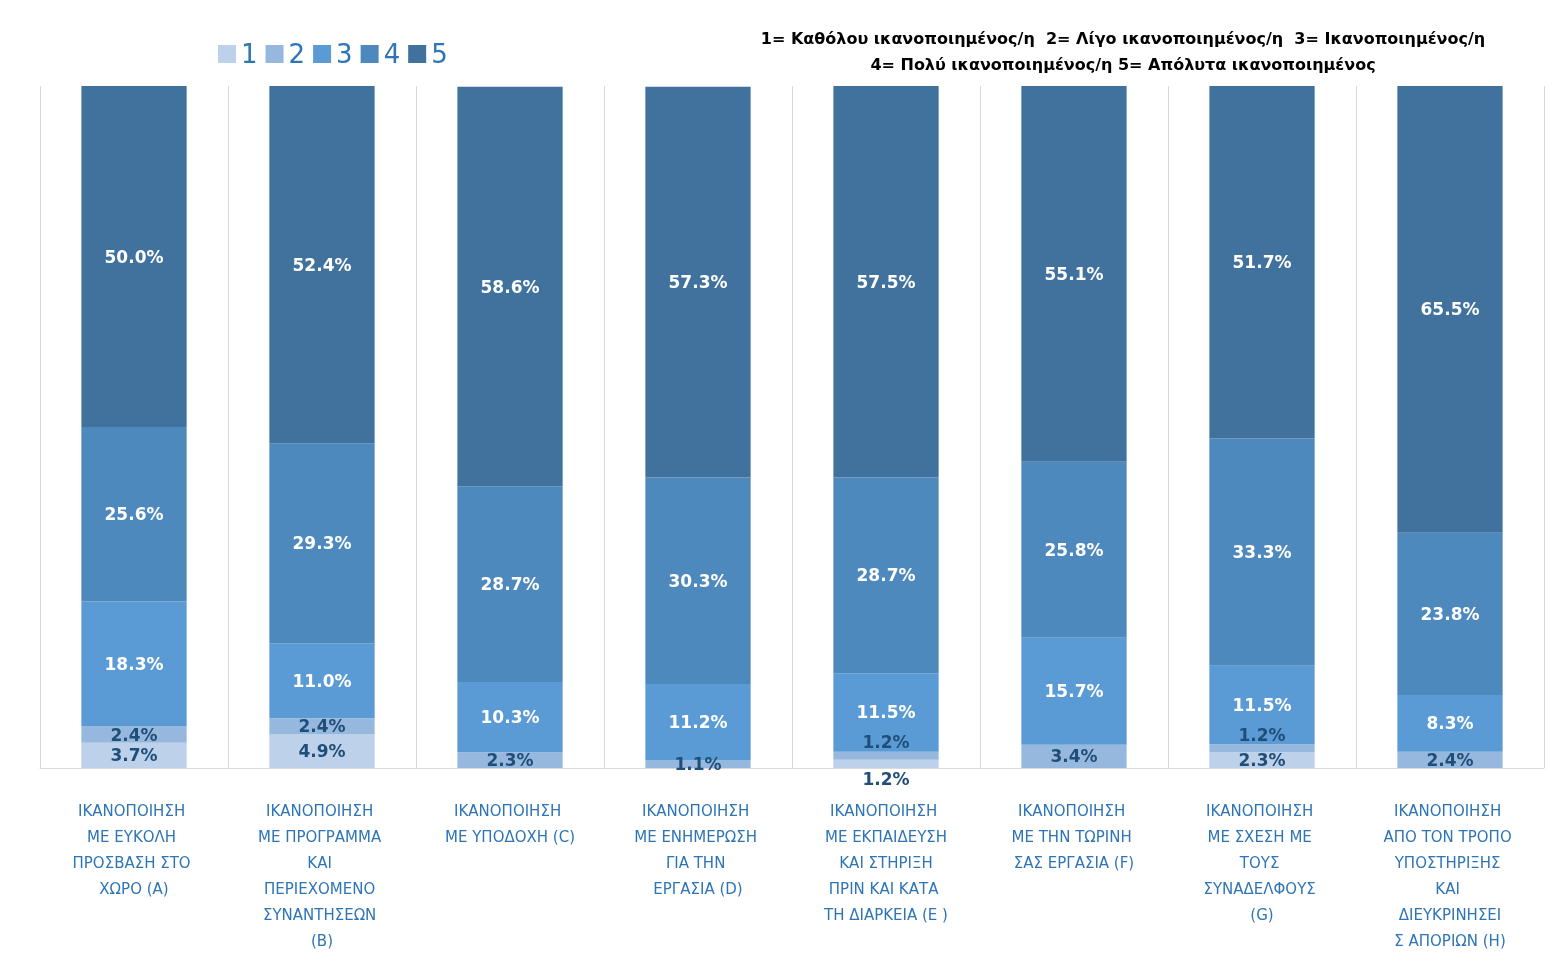  What do you see at coordinates (249, 54) in the screenshot?
I see `legend-label: 1` at bounding box center [249, 54].